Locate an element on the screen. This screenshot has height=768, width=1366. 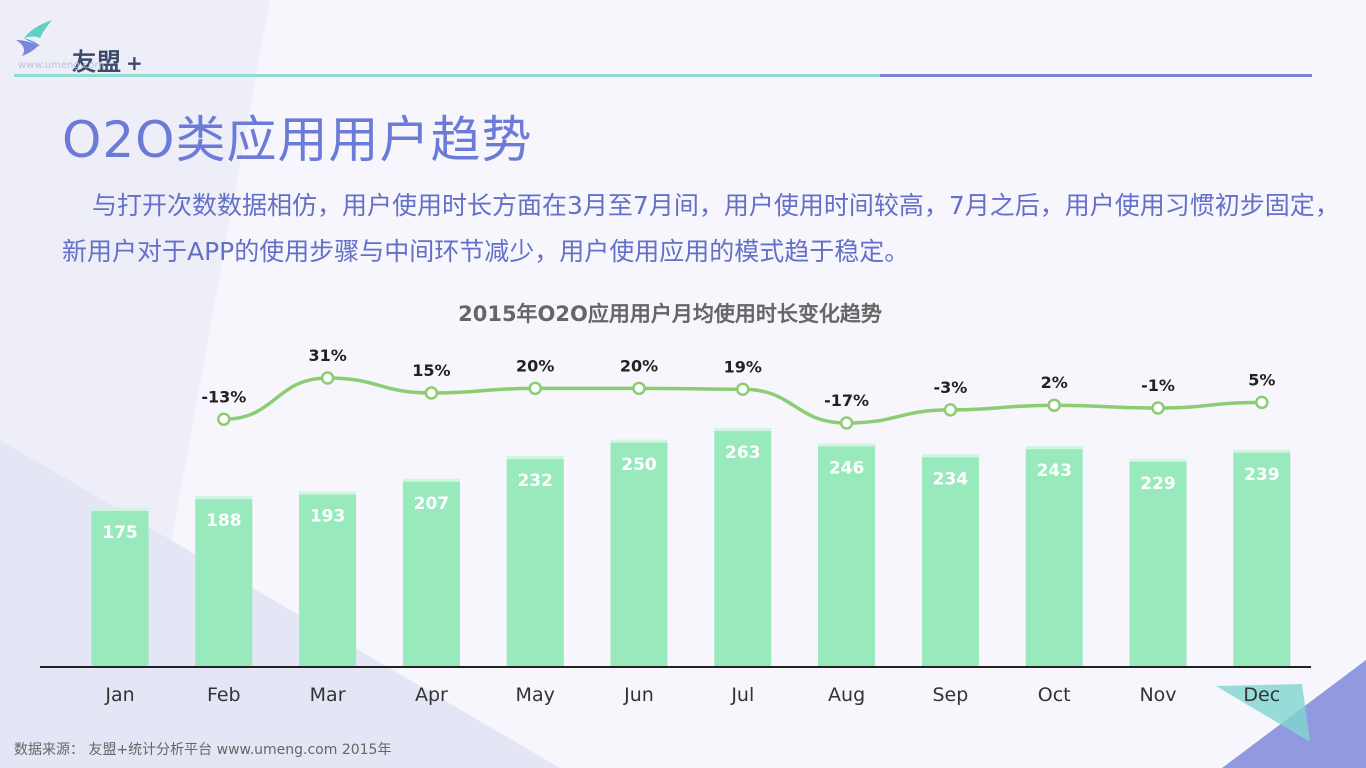
bar-value-nov: 229 is located at coordinates (1158, 484).